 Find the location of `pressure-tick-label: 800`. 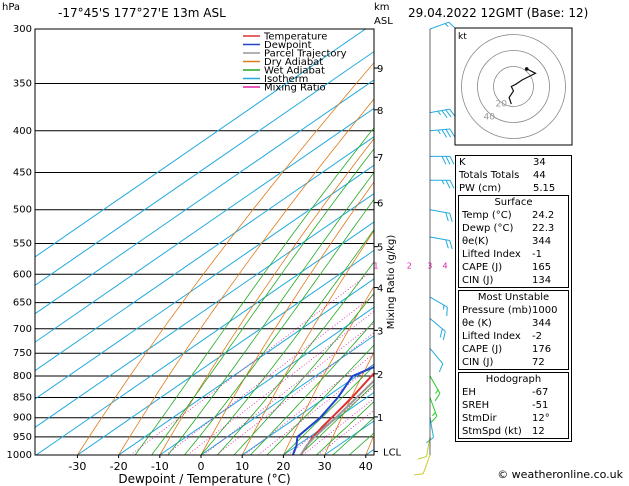

pressure-tick-label: 800 is located at coordinates (22, 376).